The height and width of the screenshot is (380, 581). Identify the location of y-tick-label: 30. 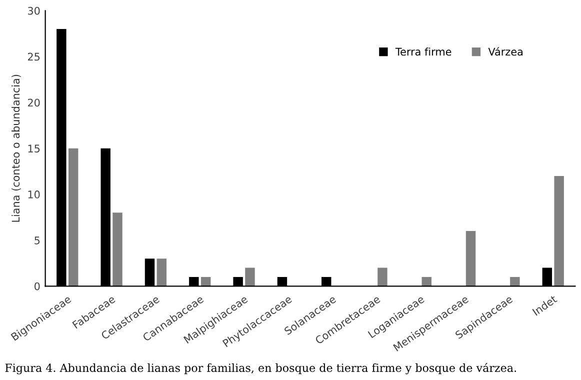
(34, 10).